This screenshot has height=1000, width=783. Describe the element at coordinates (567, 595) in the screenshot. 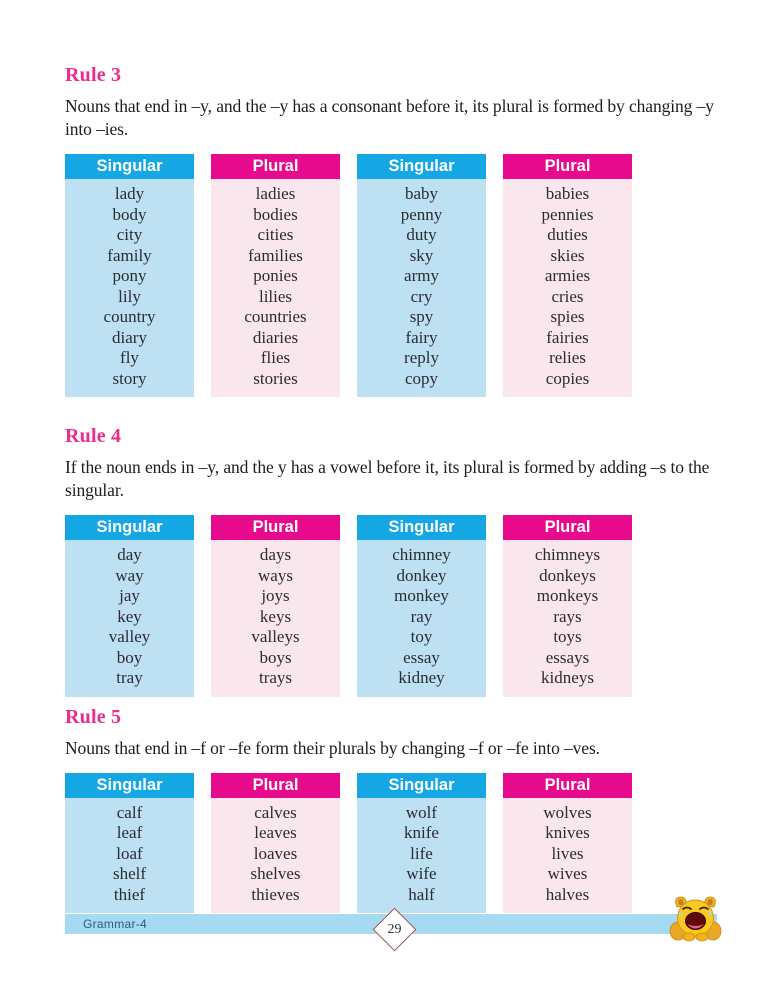

I see `word-item: monkeys` at that location.